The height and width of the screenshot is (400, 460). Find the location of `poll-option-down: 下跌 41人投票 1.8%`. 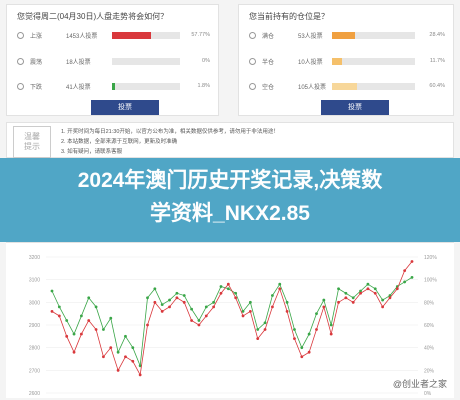

poll-option-down: 下跌 41人投票 1.8% is located at coordinates (113, 86).